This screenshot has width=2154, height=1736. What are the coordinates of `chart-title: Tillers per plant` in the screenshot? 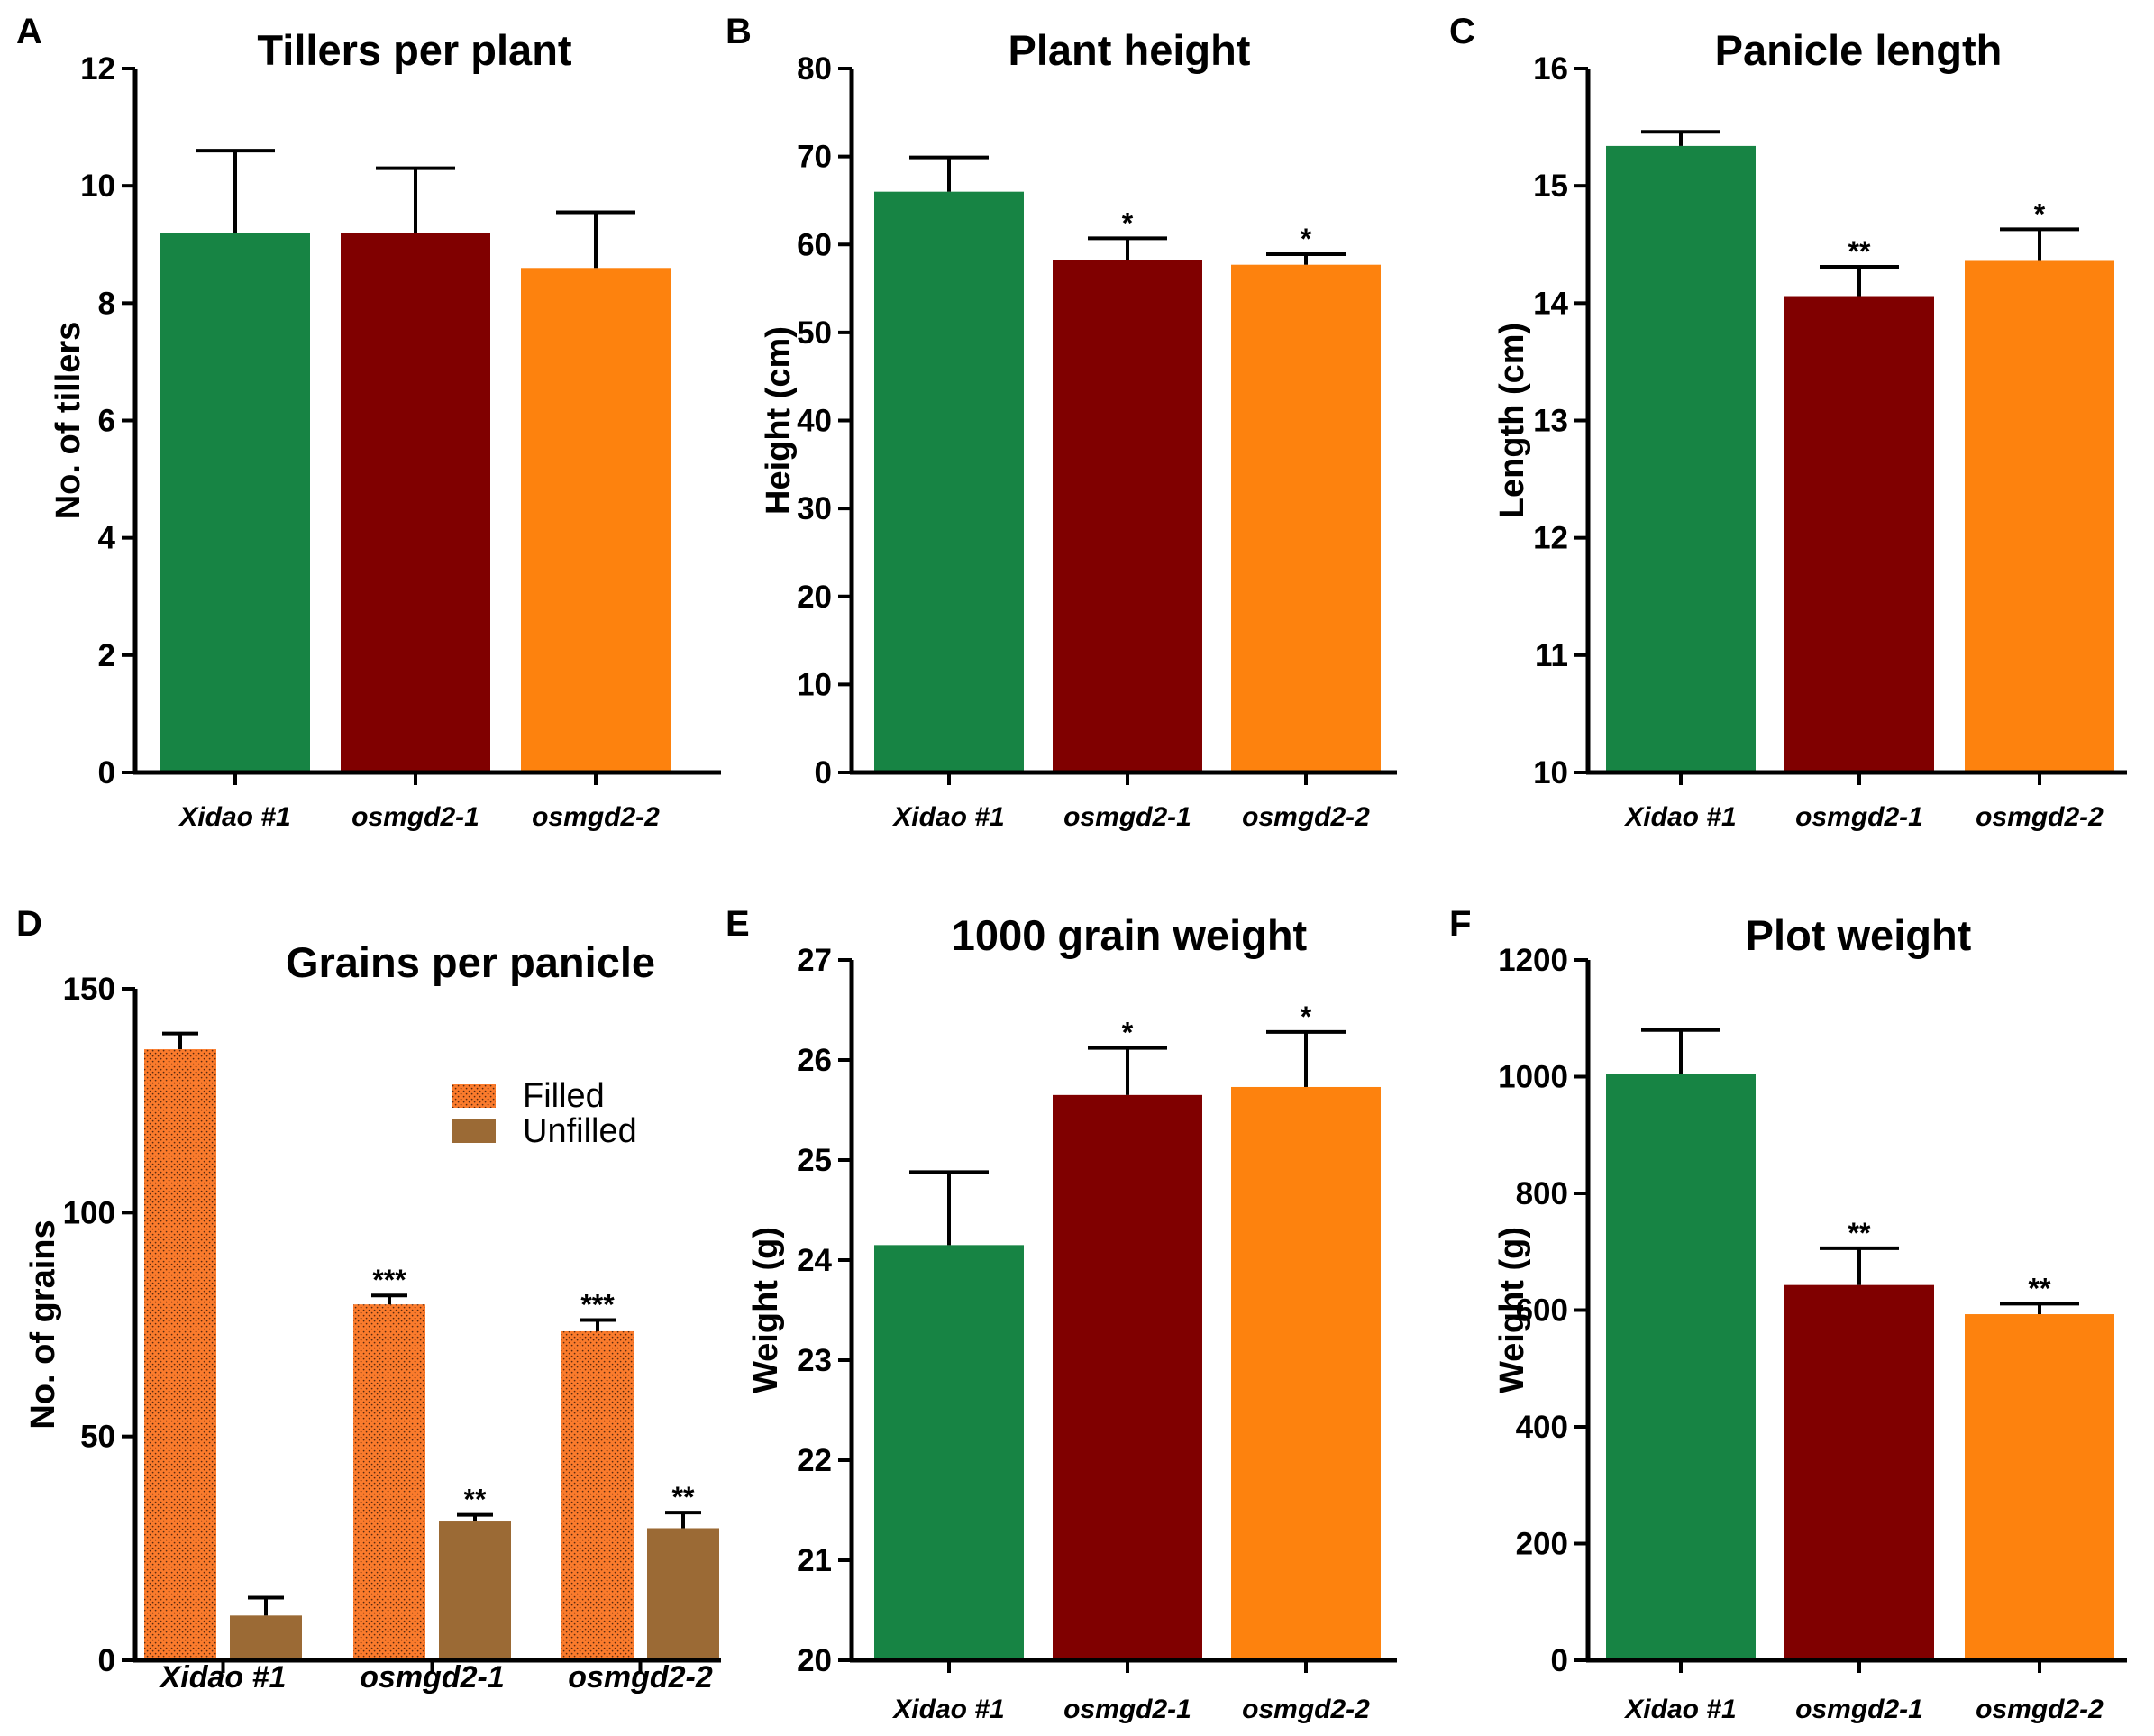 It's located at (414, 50).